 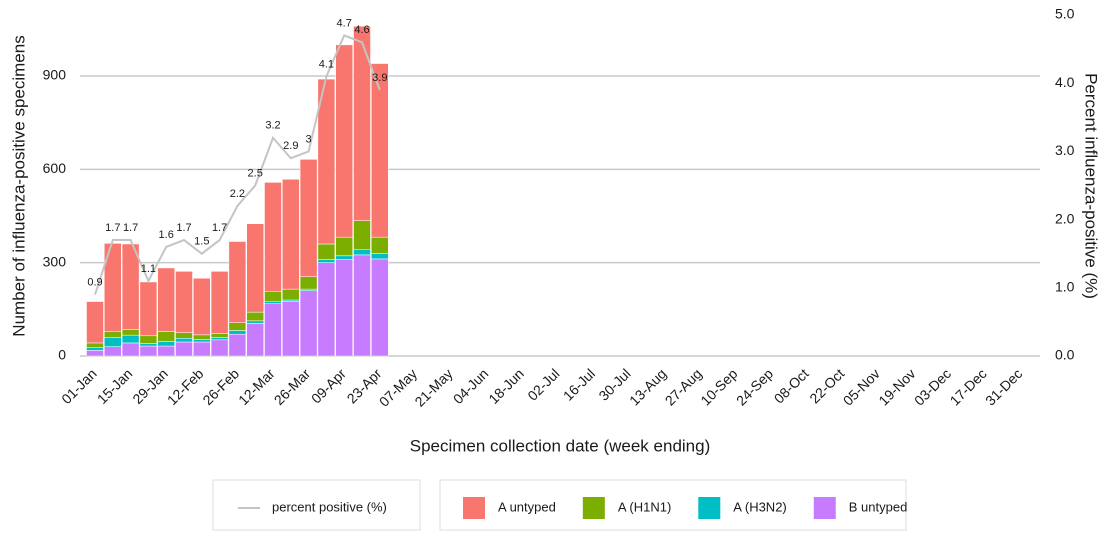 I want to click on x-axis-title: Specimen collection date (week ending), so click(x=560, y=445).